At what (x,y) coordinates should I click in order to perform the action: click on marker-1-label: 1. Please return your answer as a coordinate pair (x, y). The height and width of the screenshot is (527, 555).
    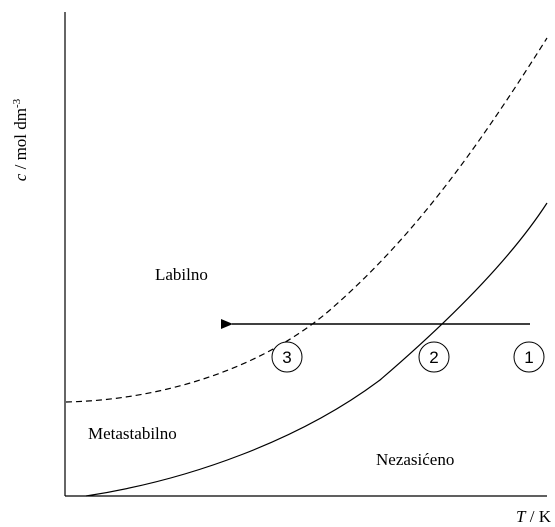
    Looking at the image, I should click on (528, 357).